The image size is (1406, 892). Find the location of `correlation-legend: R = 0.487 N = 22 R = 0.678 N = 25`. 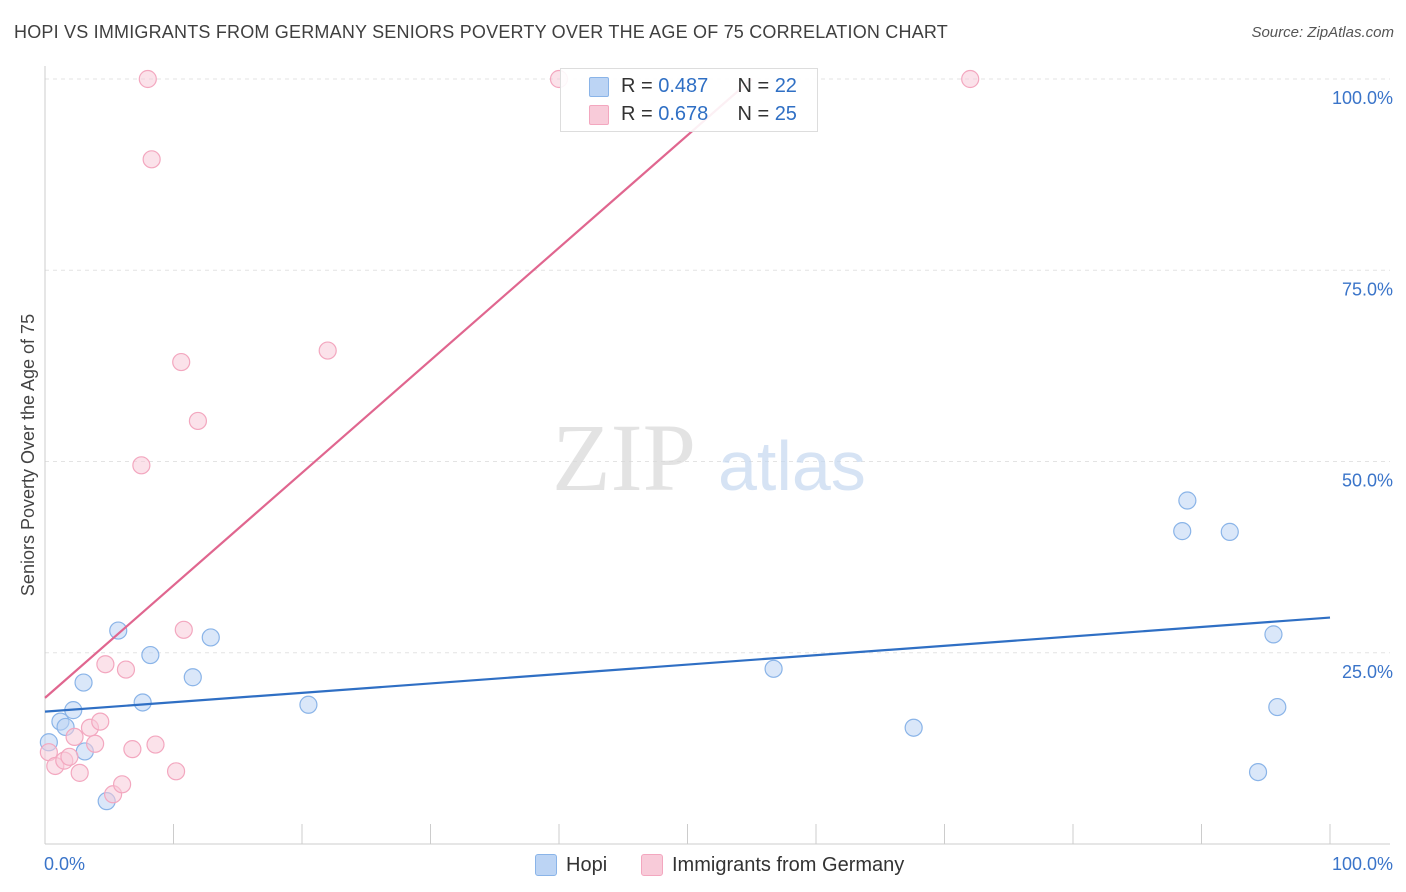

correlation-legend: R = 0.487 N = 22 R = 0.678 N = 25 is located at coordinates (689, 100).